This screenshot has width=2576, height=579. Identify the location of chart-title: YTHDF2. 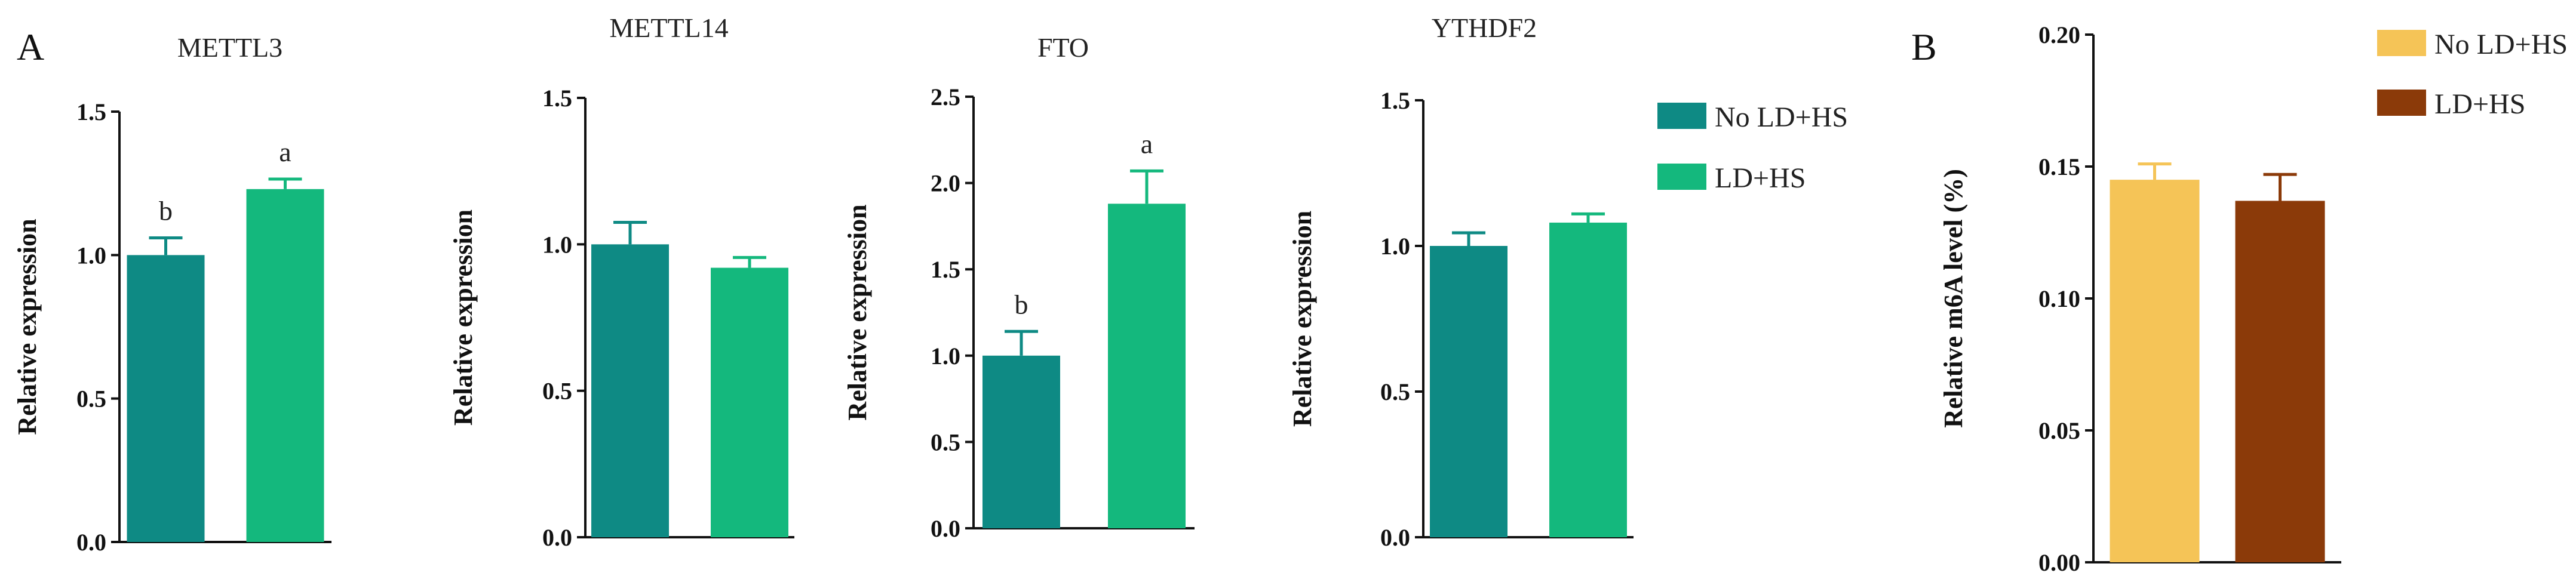
(1484, 28).